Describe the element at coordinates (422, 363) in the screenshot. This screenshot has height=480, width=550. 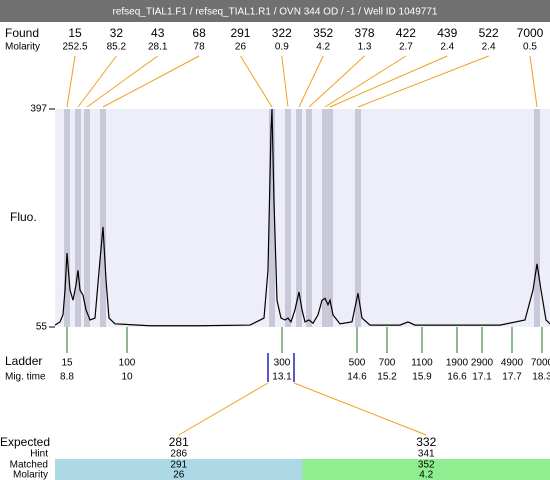
I see `ladder-size: 1100` at that location.